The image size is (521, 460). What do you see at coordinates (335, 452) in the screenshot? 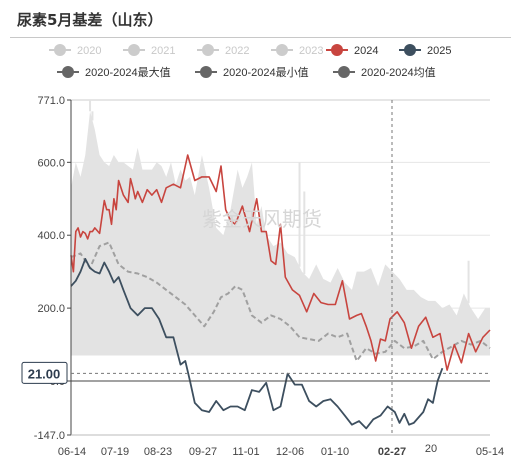
I see `x-tick-label: 01-10` at bounding box center [335, 452].